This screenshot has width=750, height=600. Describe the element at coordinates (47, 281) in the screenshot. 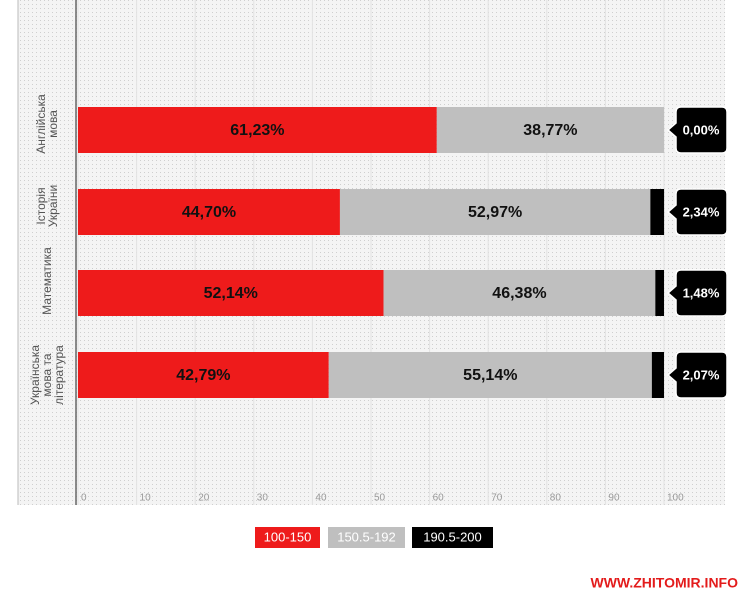

I see `category-label: Математика` at that location.